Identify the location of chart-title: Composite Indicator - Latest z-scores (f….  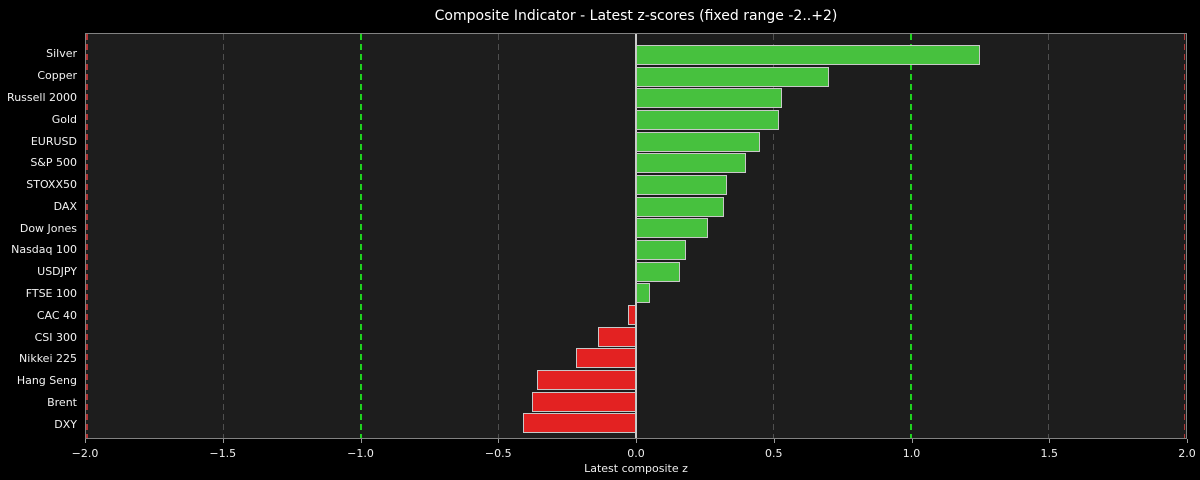
(636, 16).